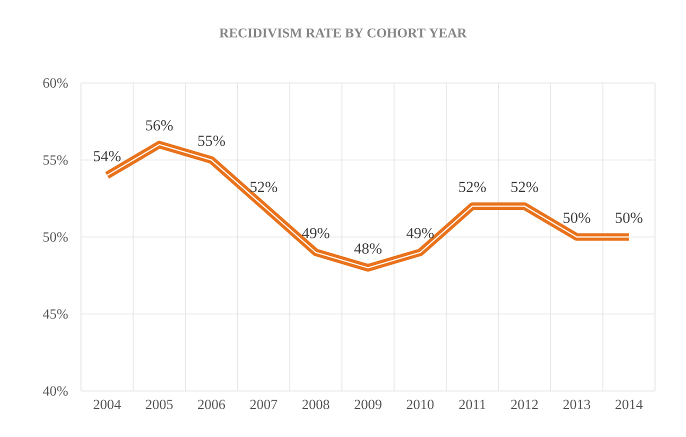 This screenshot has height=437, width=686. Describe the element at coordinates (316, 405) in the screenshot. I see `x-tick-label: 2008` at that location.